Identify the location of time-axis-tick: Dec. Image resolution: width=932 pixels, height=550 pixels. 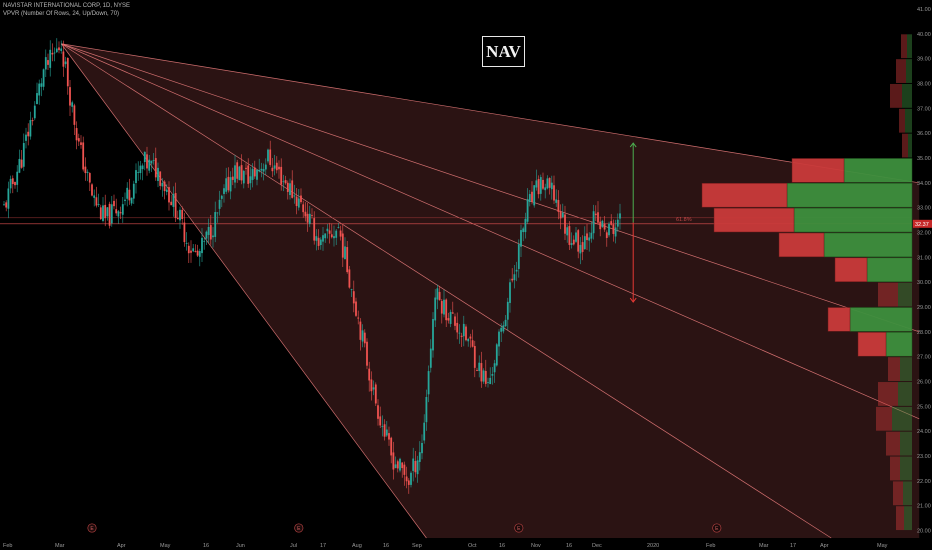
(597, 546).